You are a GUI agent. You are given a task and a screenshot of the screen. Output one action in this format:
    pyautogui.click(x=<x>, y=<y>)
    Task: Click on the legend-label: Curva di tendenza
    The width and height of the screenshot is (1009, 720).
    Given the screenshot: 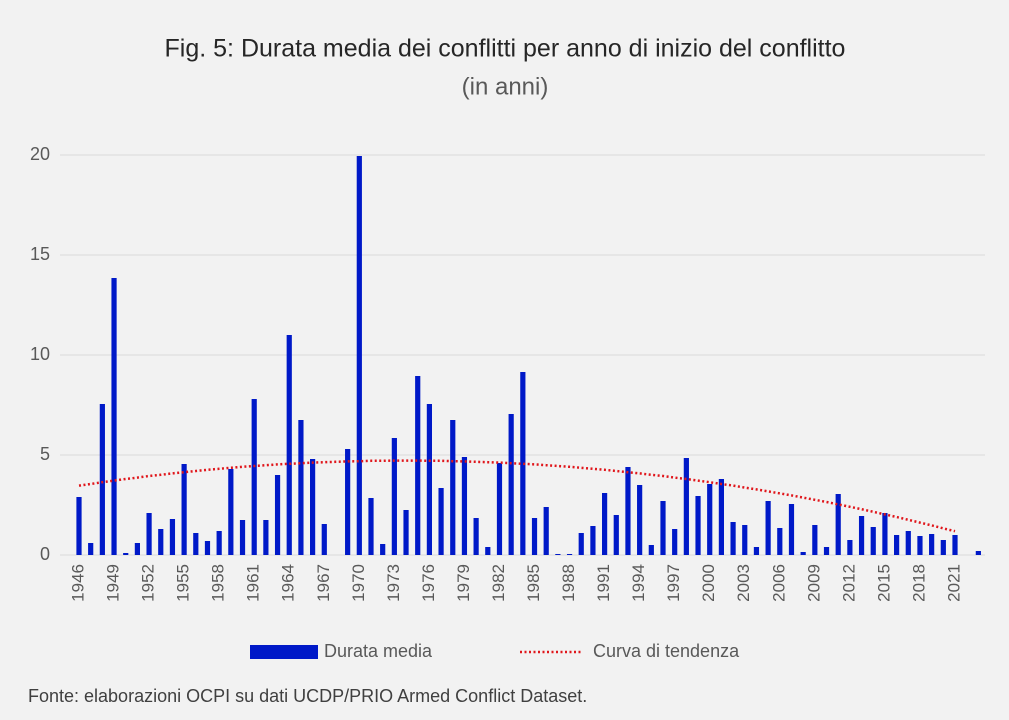 What is the action you would take?
    pyautogui.click(x=666, y=651)
    